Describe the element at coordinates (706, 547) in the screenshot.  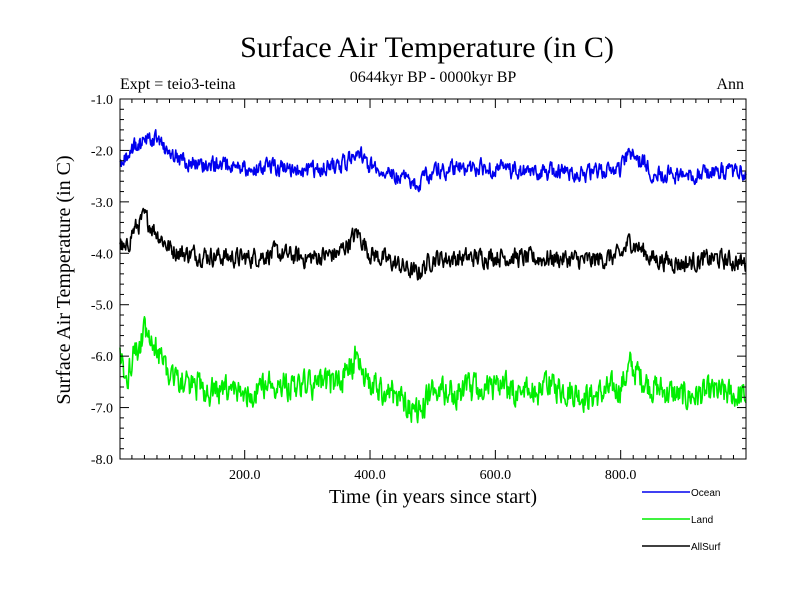
I see `legend-label-allsurf: AllSurf` at that location.